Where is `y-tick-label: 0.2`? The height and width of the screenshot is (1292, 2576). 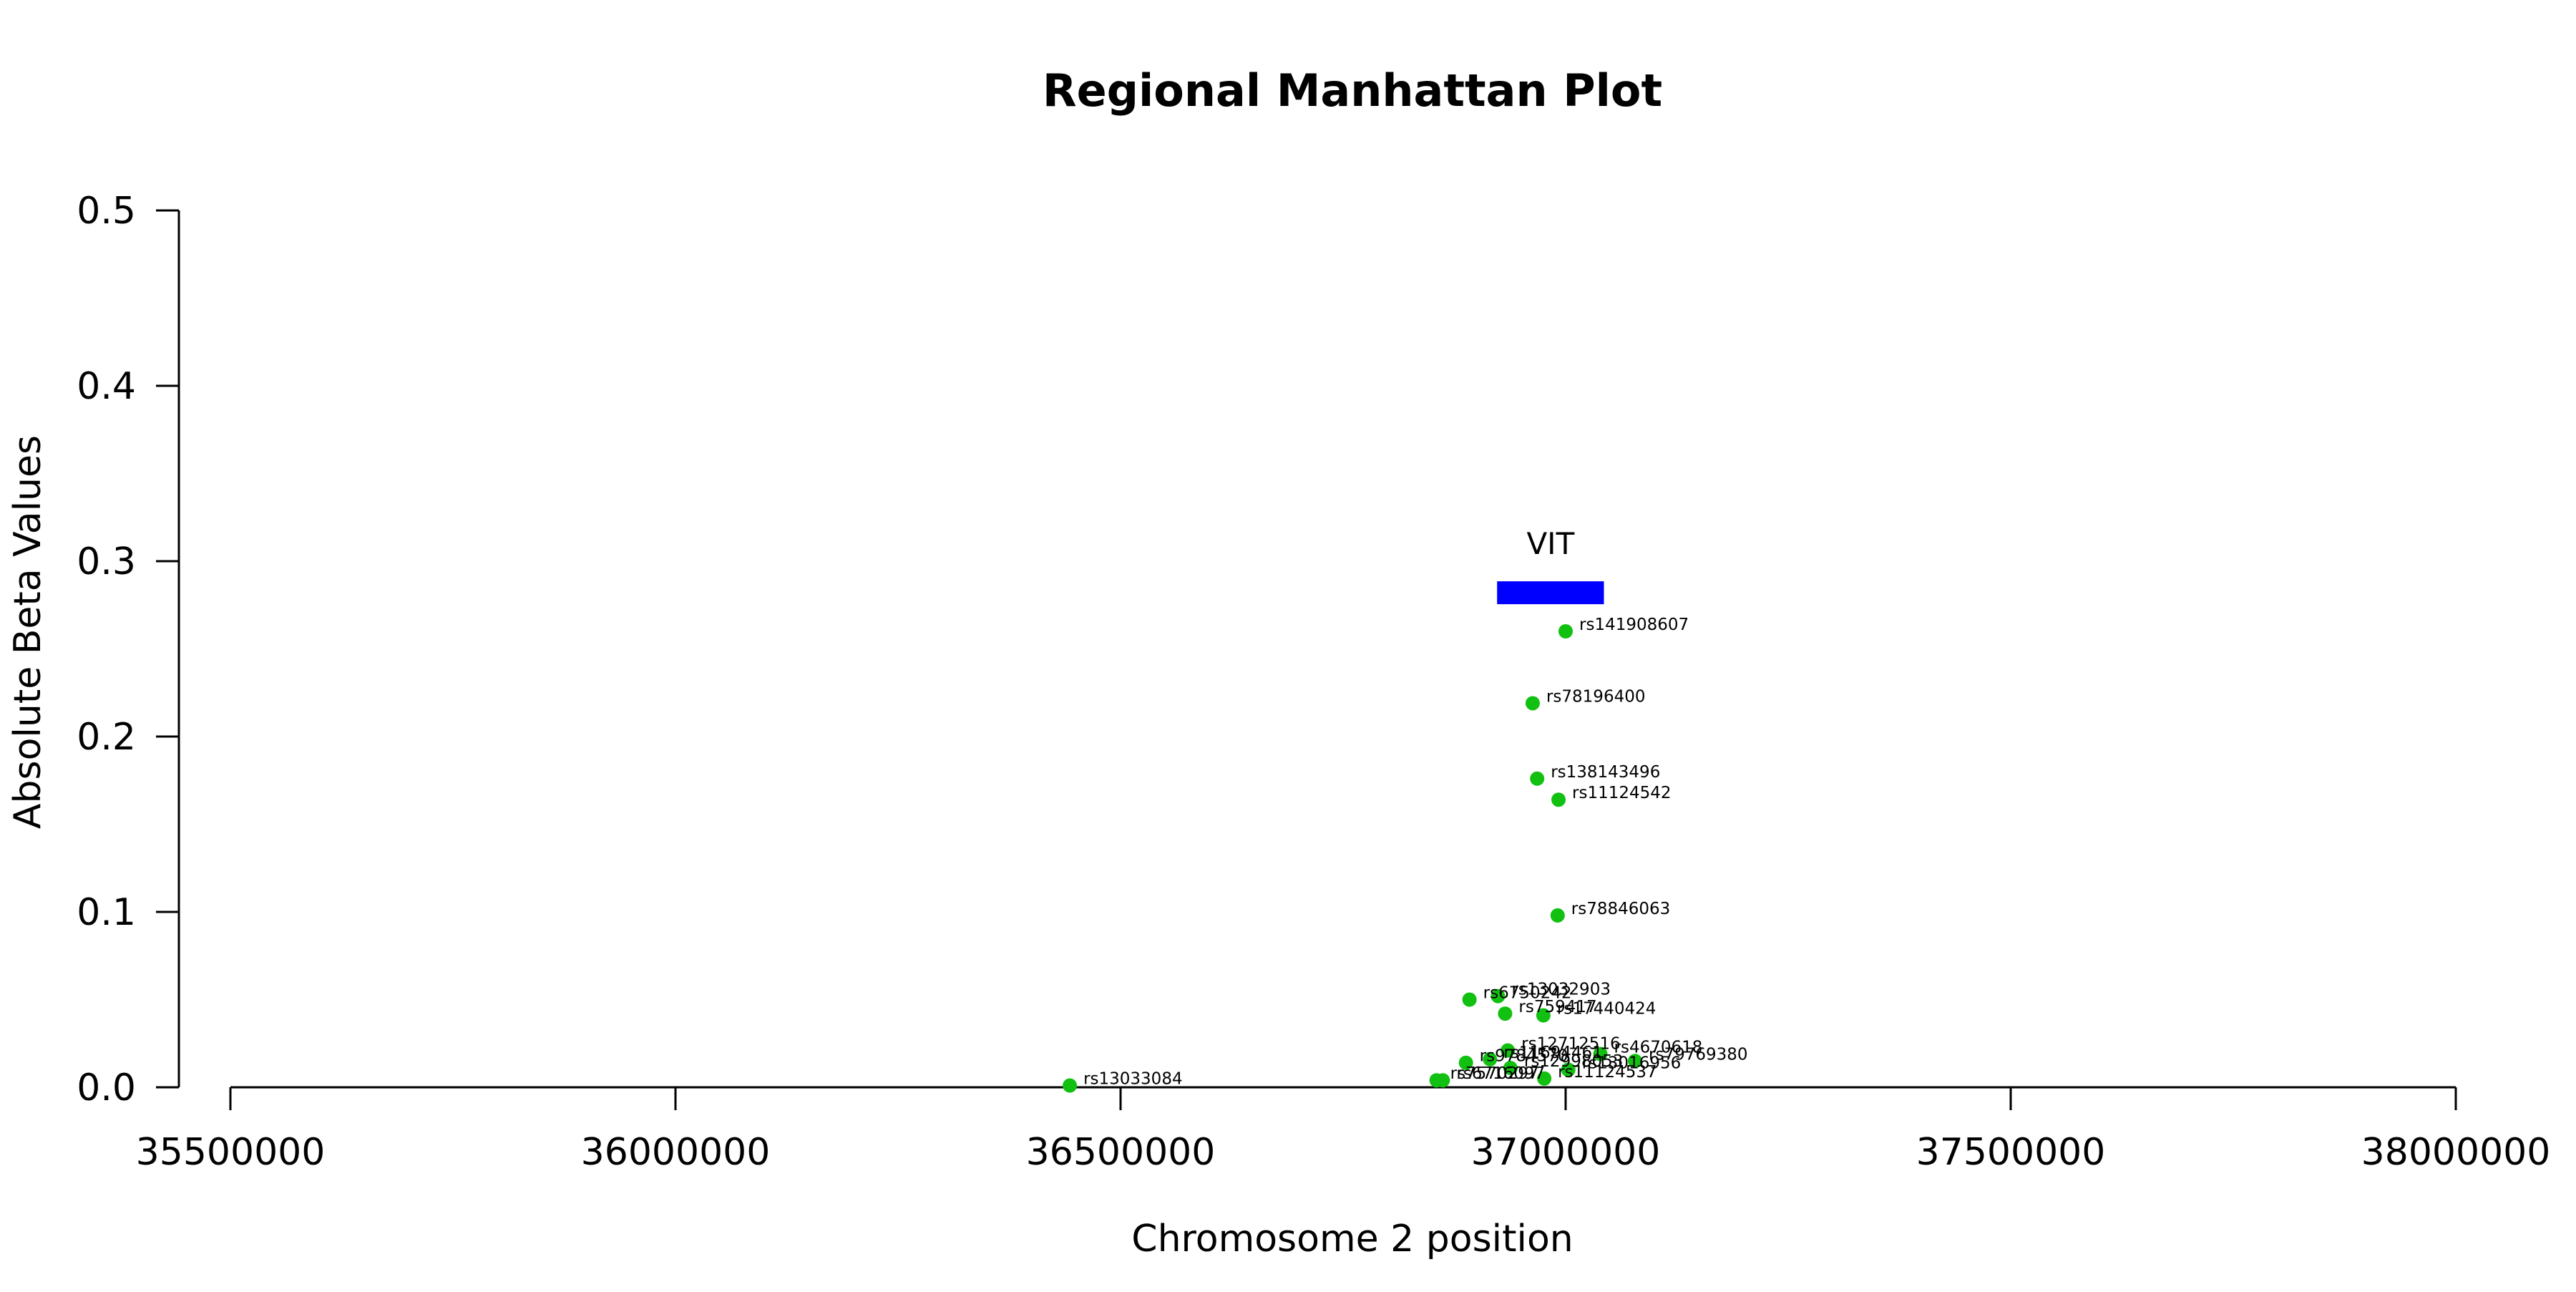
y-tick-label: 0.2 is located at coordinates (106, 737).